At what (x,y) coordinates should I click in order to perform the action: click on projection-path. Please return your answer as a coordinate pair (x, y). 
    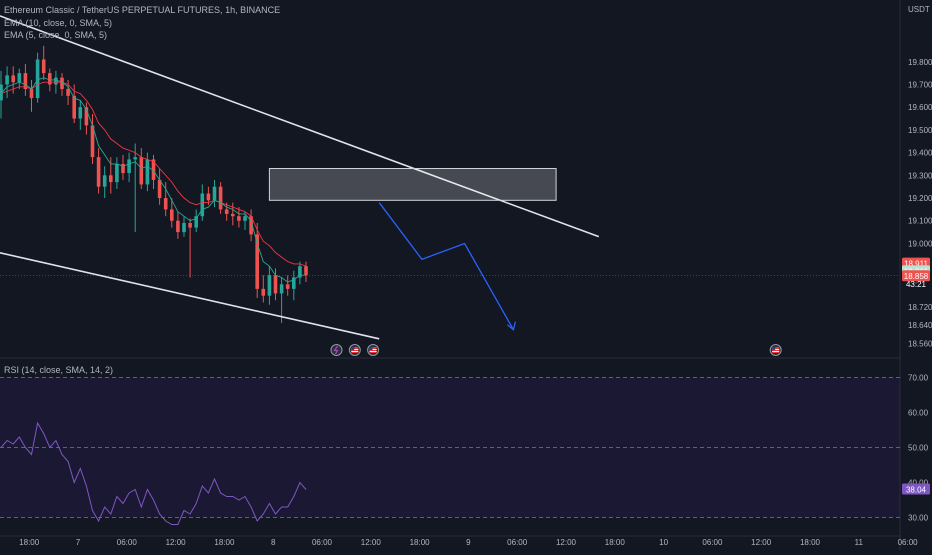
    Looking at the image, I should click on (446, 266).